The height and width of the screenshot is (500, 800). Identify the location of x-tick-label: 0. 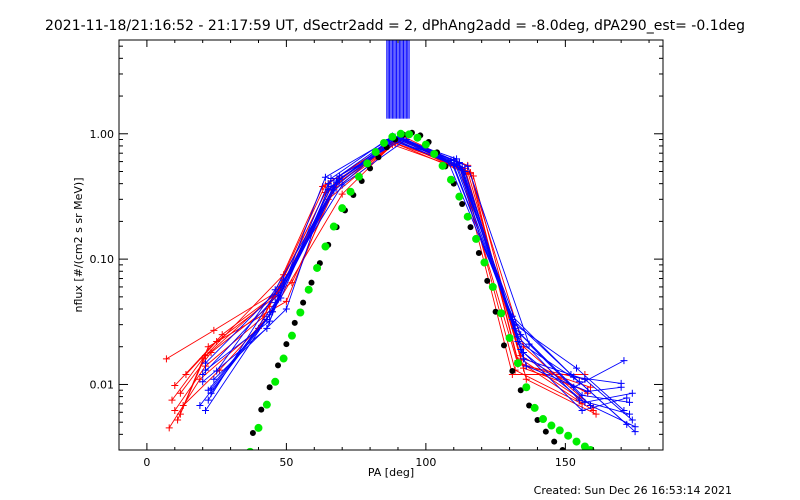
(146, 462).